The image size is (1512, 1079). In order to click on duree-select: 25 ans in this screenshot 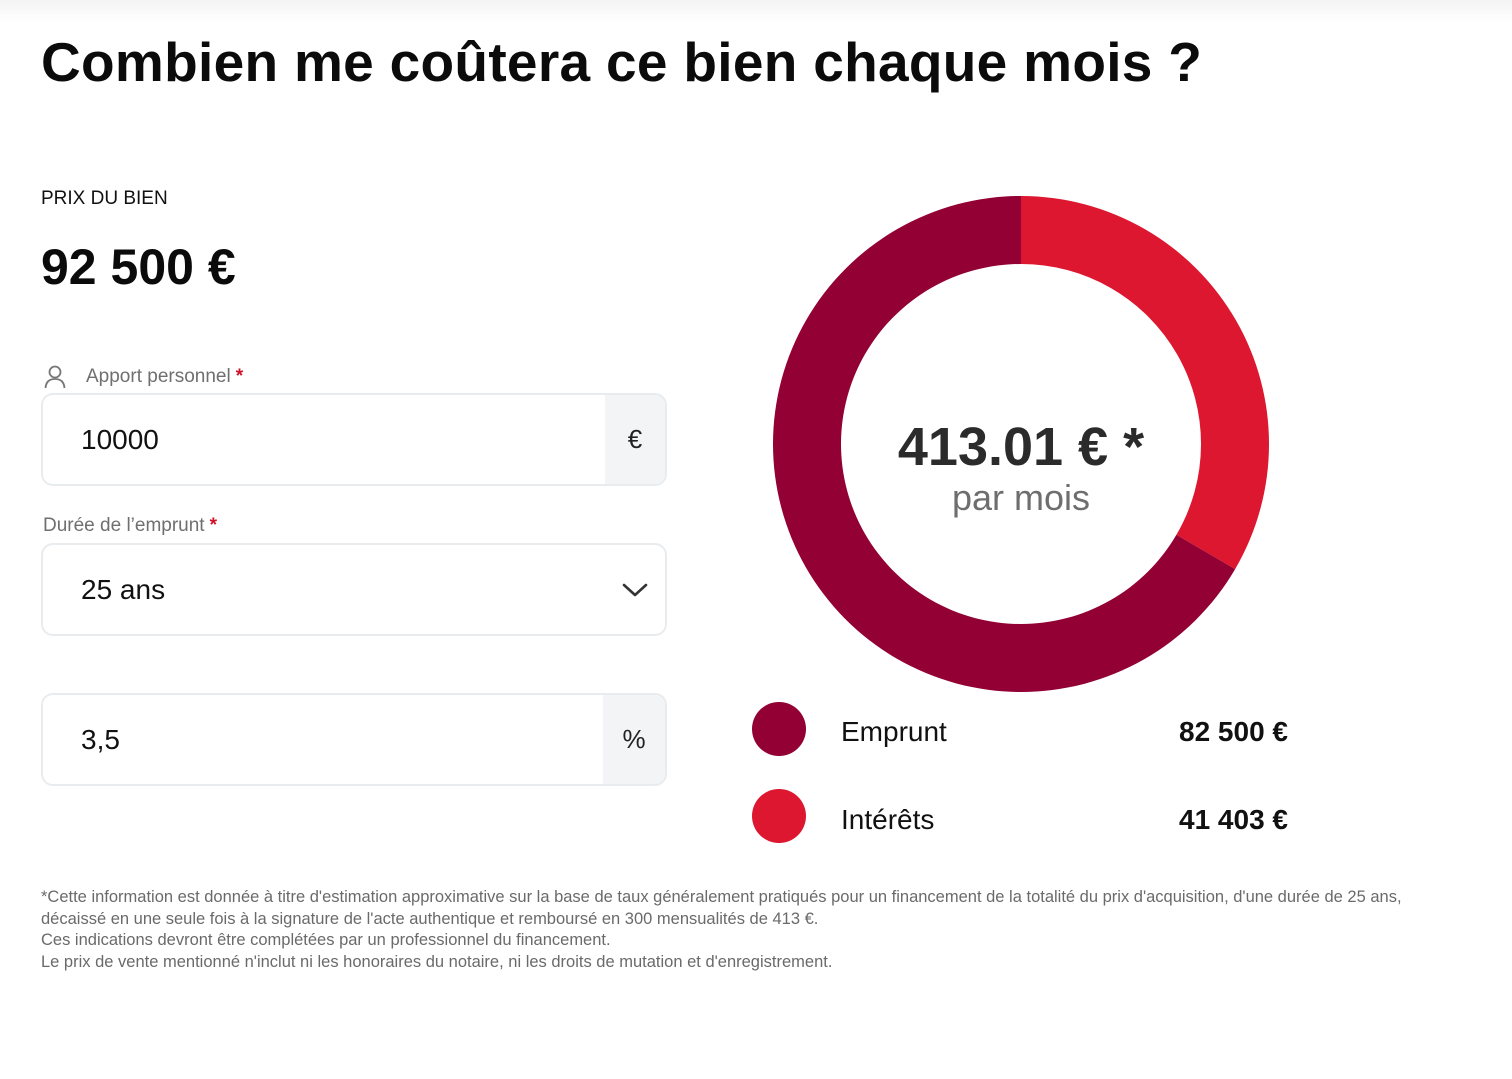, I will do `click(354, 589)`.